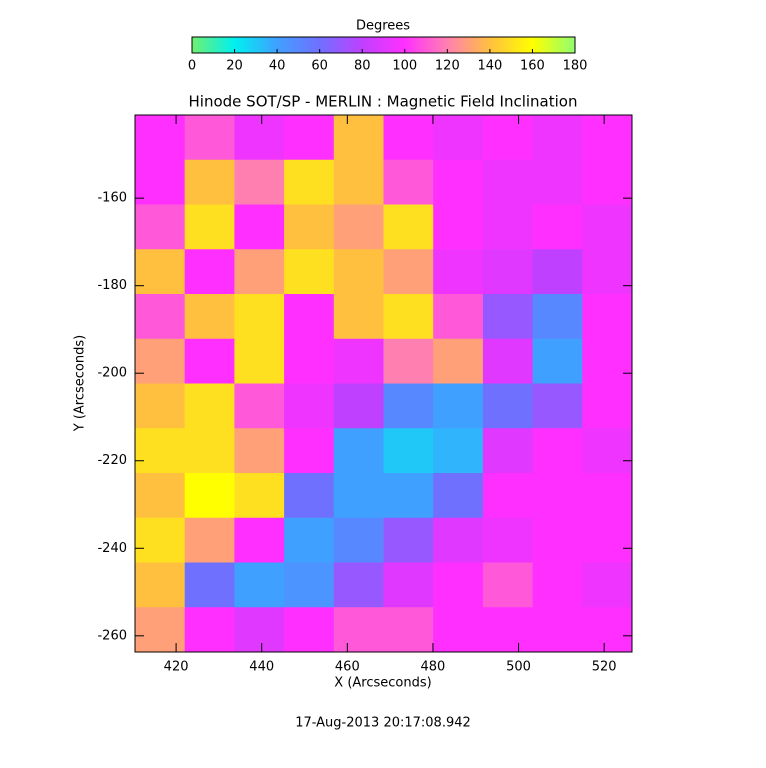  What do you see at coordinates (362, 66) in the screenshot?
I see `colorbar-tick-label: 80` at bounding box center [362, 66].